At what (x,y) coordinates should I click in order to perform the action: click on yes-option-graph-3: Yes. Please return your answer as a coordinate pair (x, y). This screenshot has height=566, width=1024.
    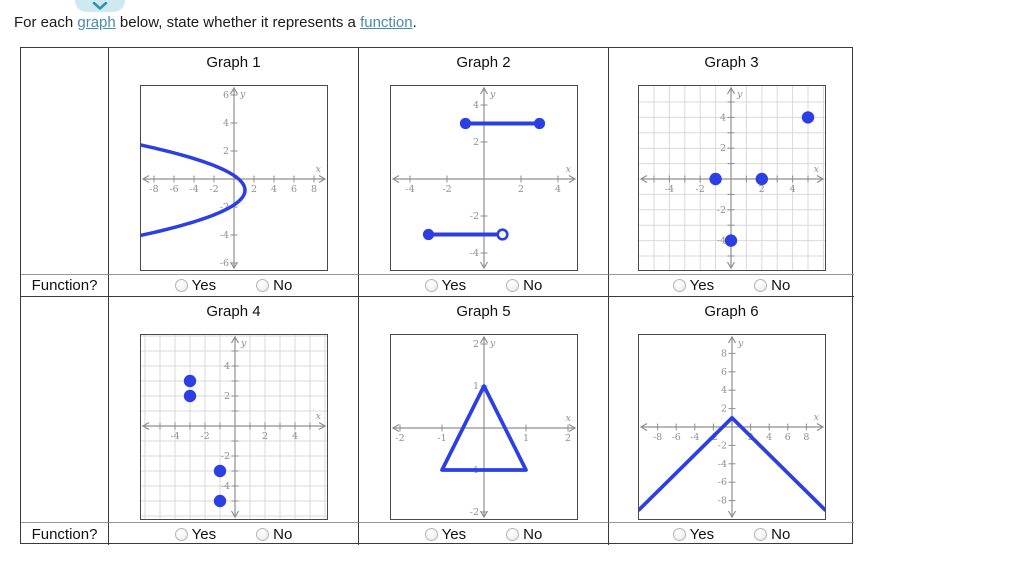
    Looking at the image, I should click on (693, 285).